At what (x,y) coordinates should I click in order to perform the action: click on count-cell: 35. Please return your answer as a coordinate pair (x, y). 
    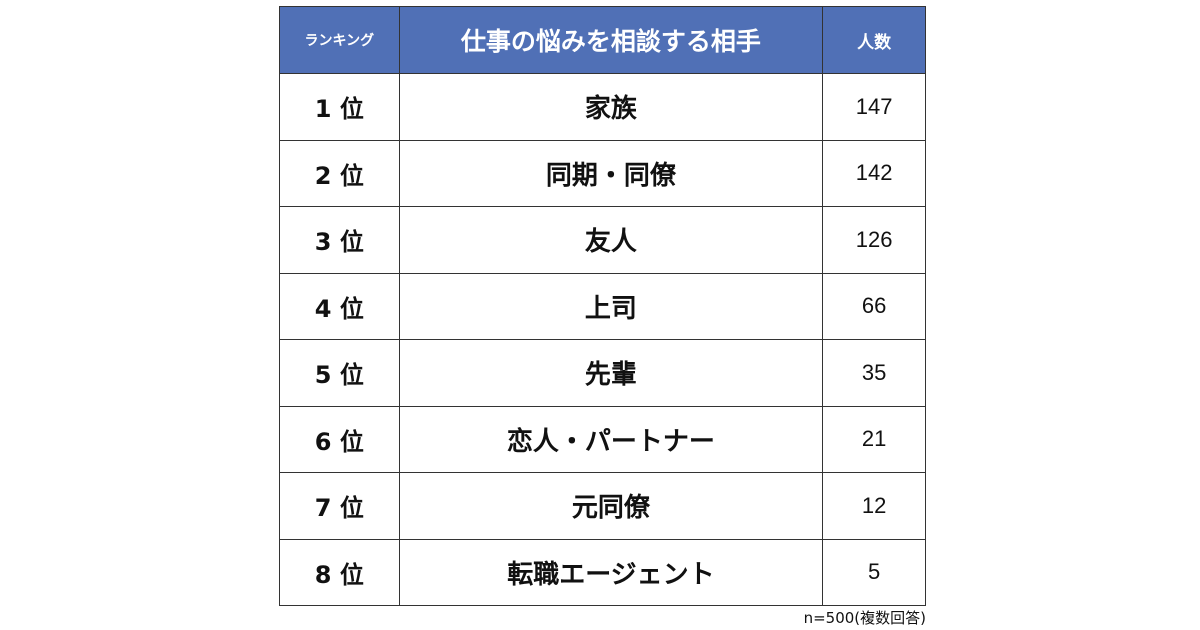
    Looking at the image, I should click on (874, 373).